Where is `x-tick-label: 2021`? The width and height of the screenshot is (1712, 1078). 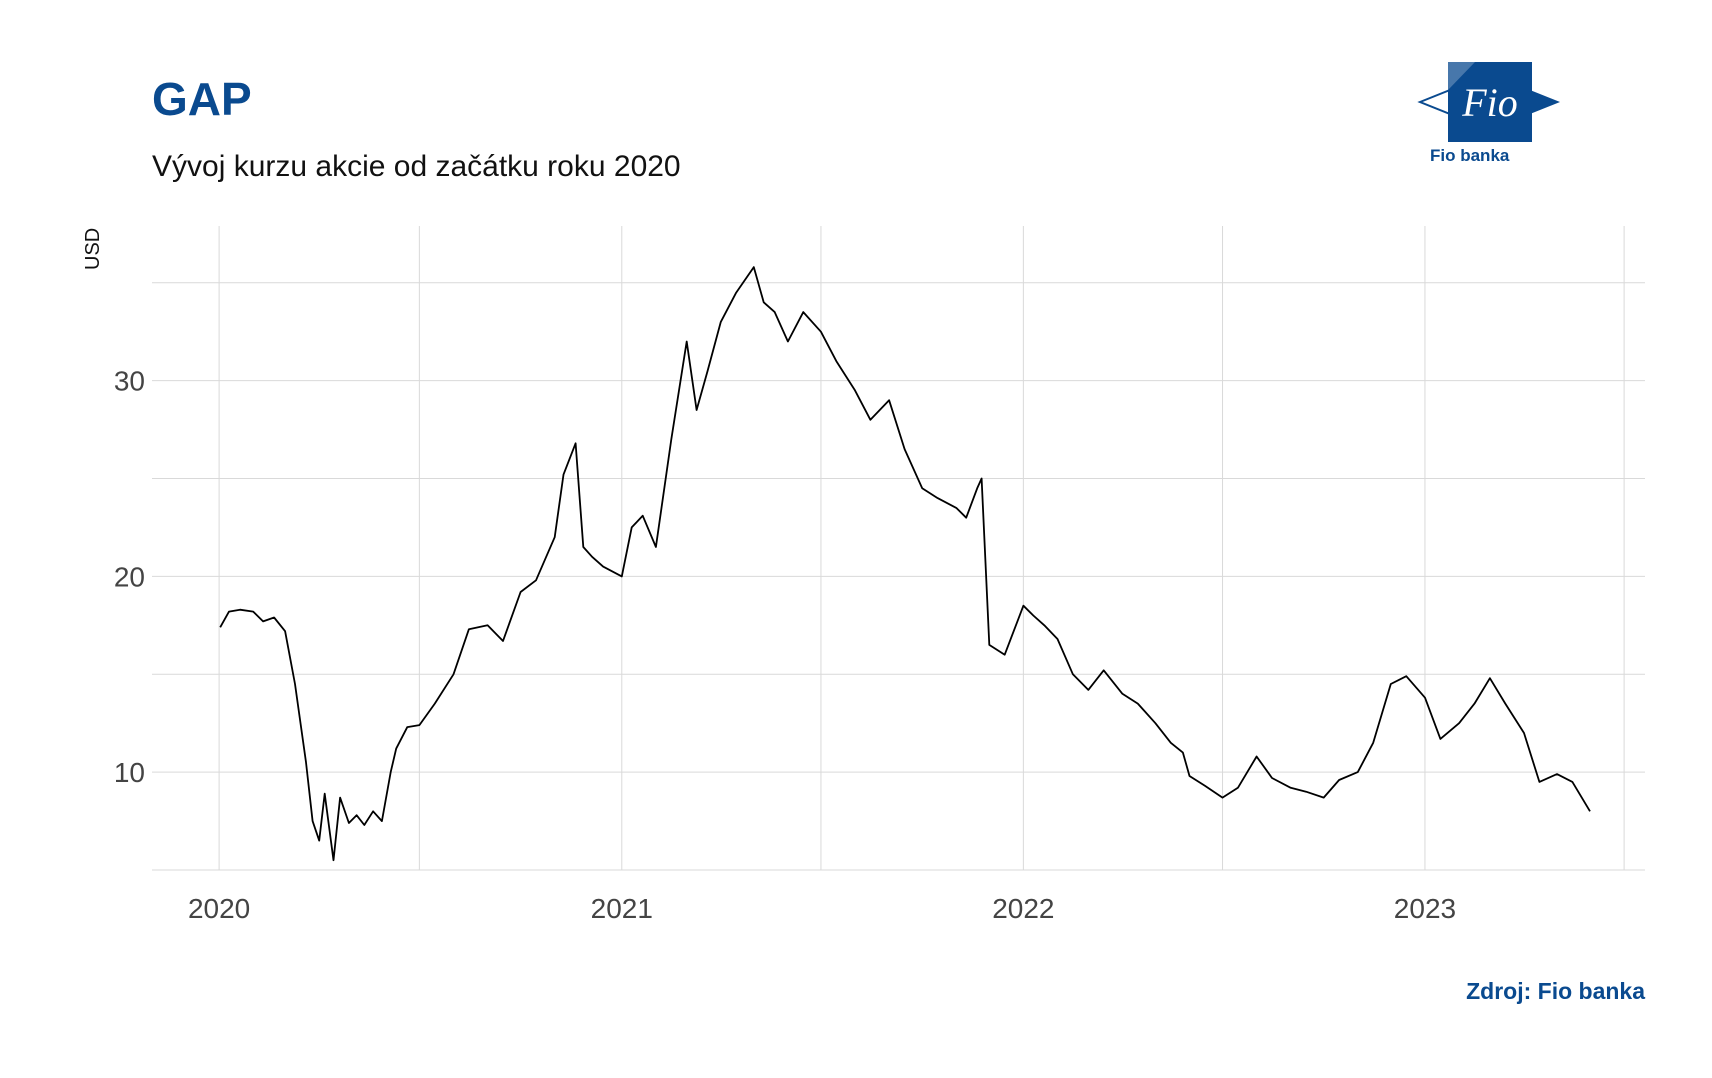
x-tick-label: 2021 is located at coordinates (622, 908).